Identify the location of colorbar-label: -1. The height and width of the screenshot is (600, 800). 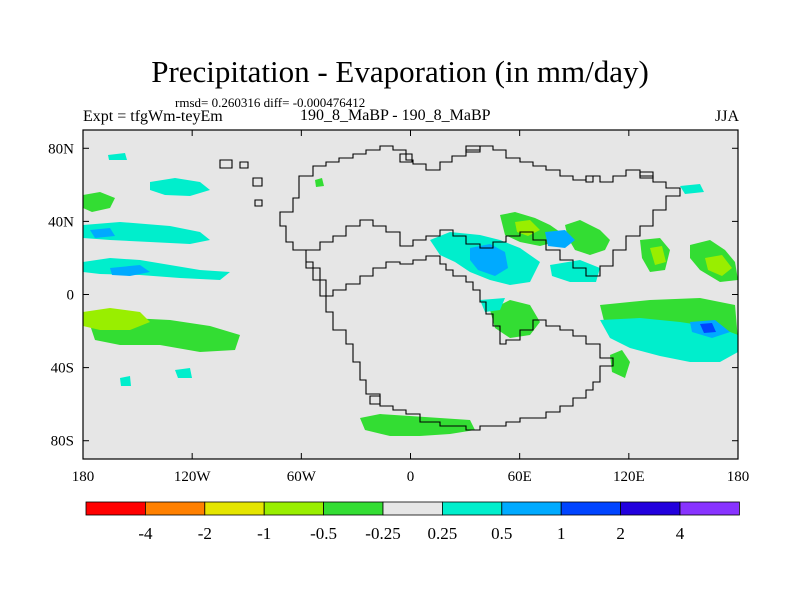
(264, 533).